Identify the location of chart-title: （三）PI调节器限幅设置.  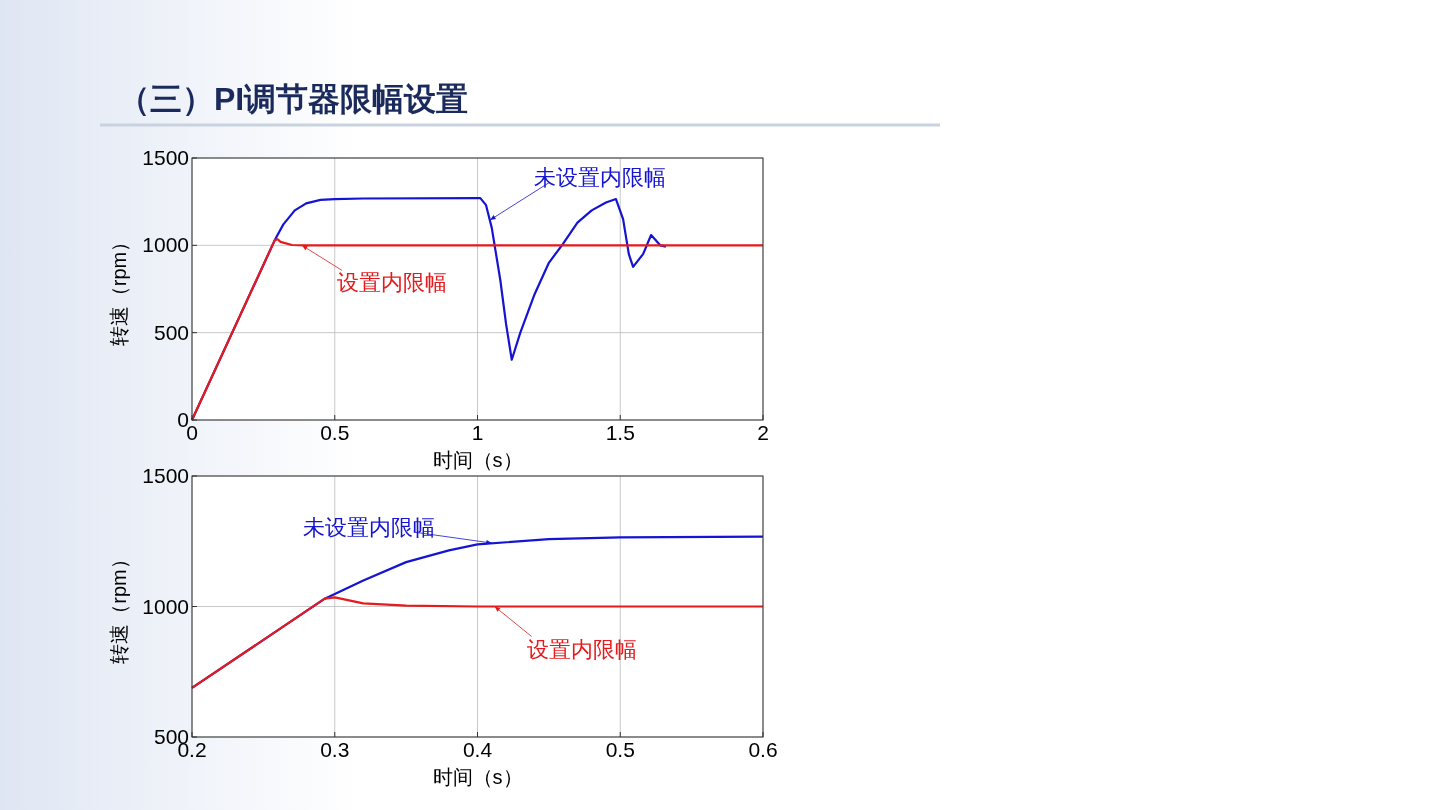
(293, 99).